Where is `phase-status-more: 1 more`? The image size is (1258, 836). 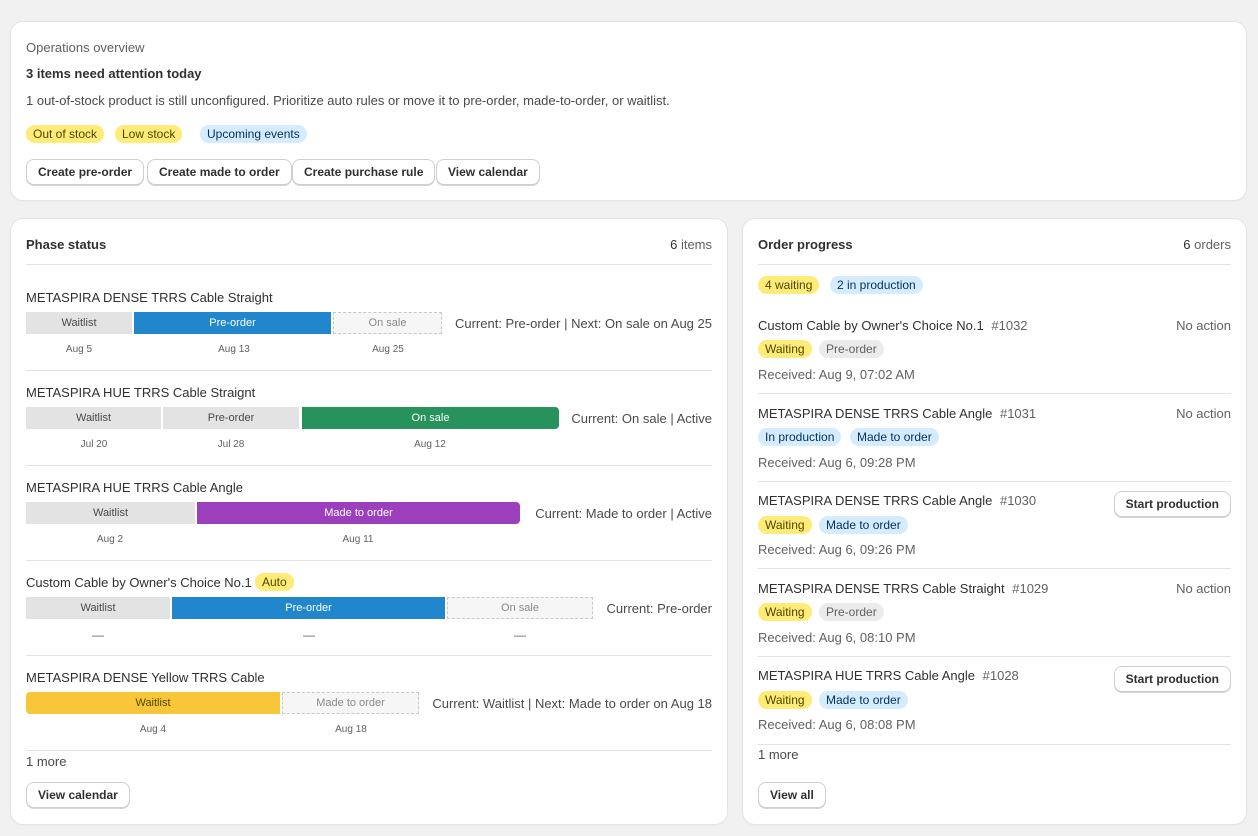
phase-status-more: 1 more is located at coordinates (46, 761).